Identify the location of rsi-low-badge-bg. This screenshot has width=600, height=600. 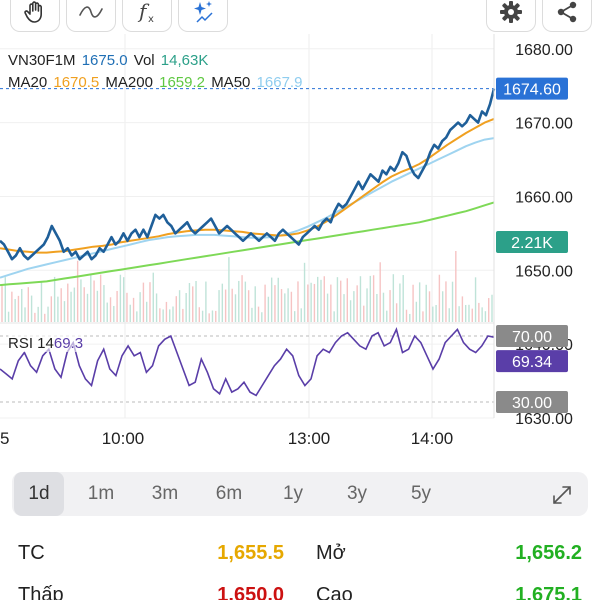
(532, 402).